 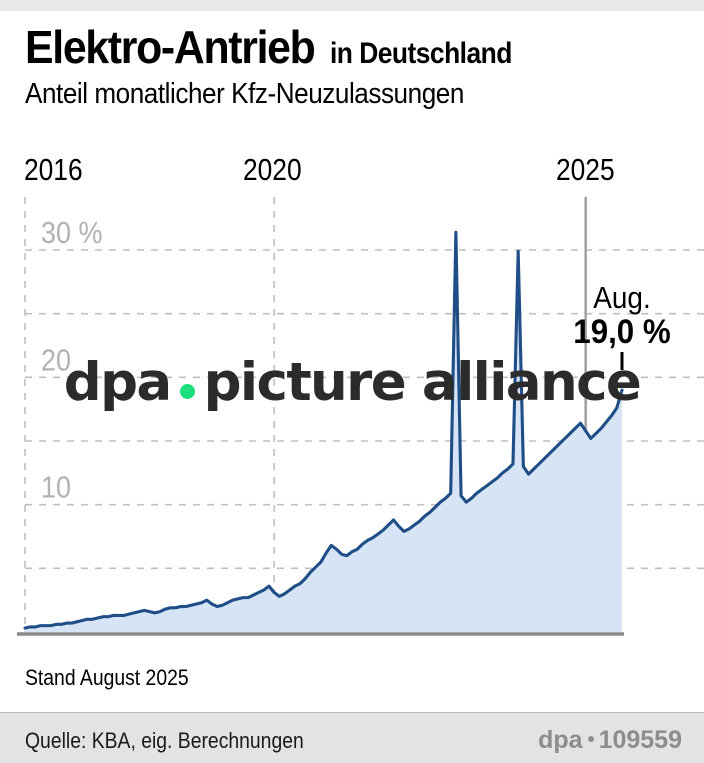 I want to click on title-suffix: in Deutschland, so click(x=421, y=53).